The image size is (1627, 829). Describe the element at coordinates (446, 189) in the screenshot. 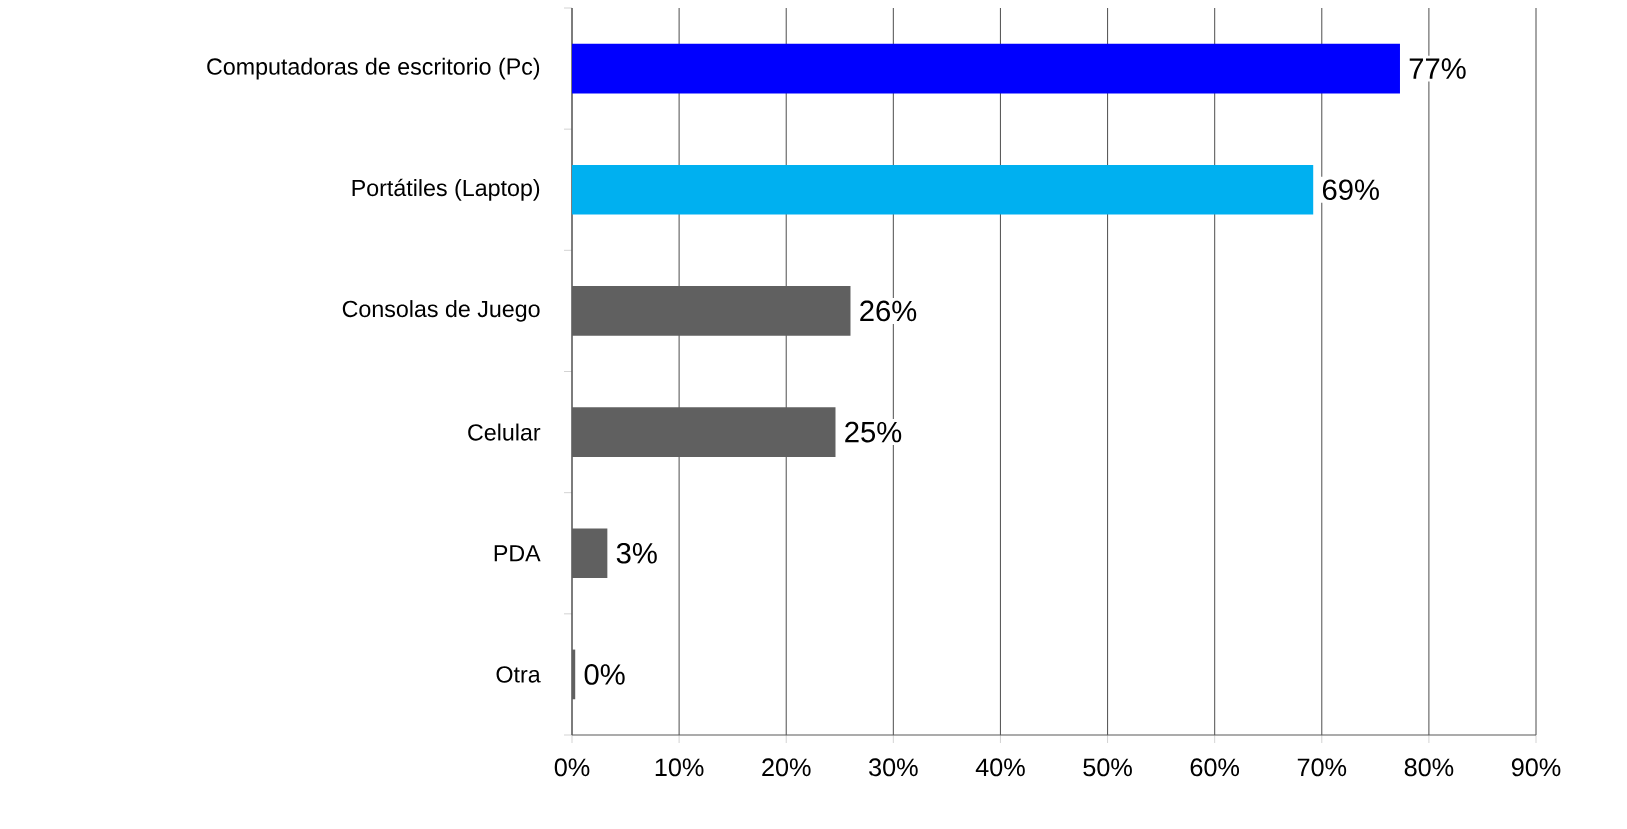

I see `y-tick-label: Portátiles (Laptop)` at that location.